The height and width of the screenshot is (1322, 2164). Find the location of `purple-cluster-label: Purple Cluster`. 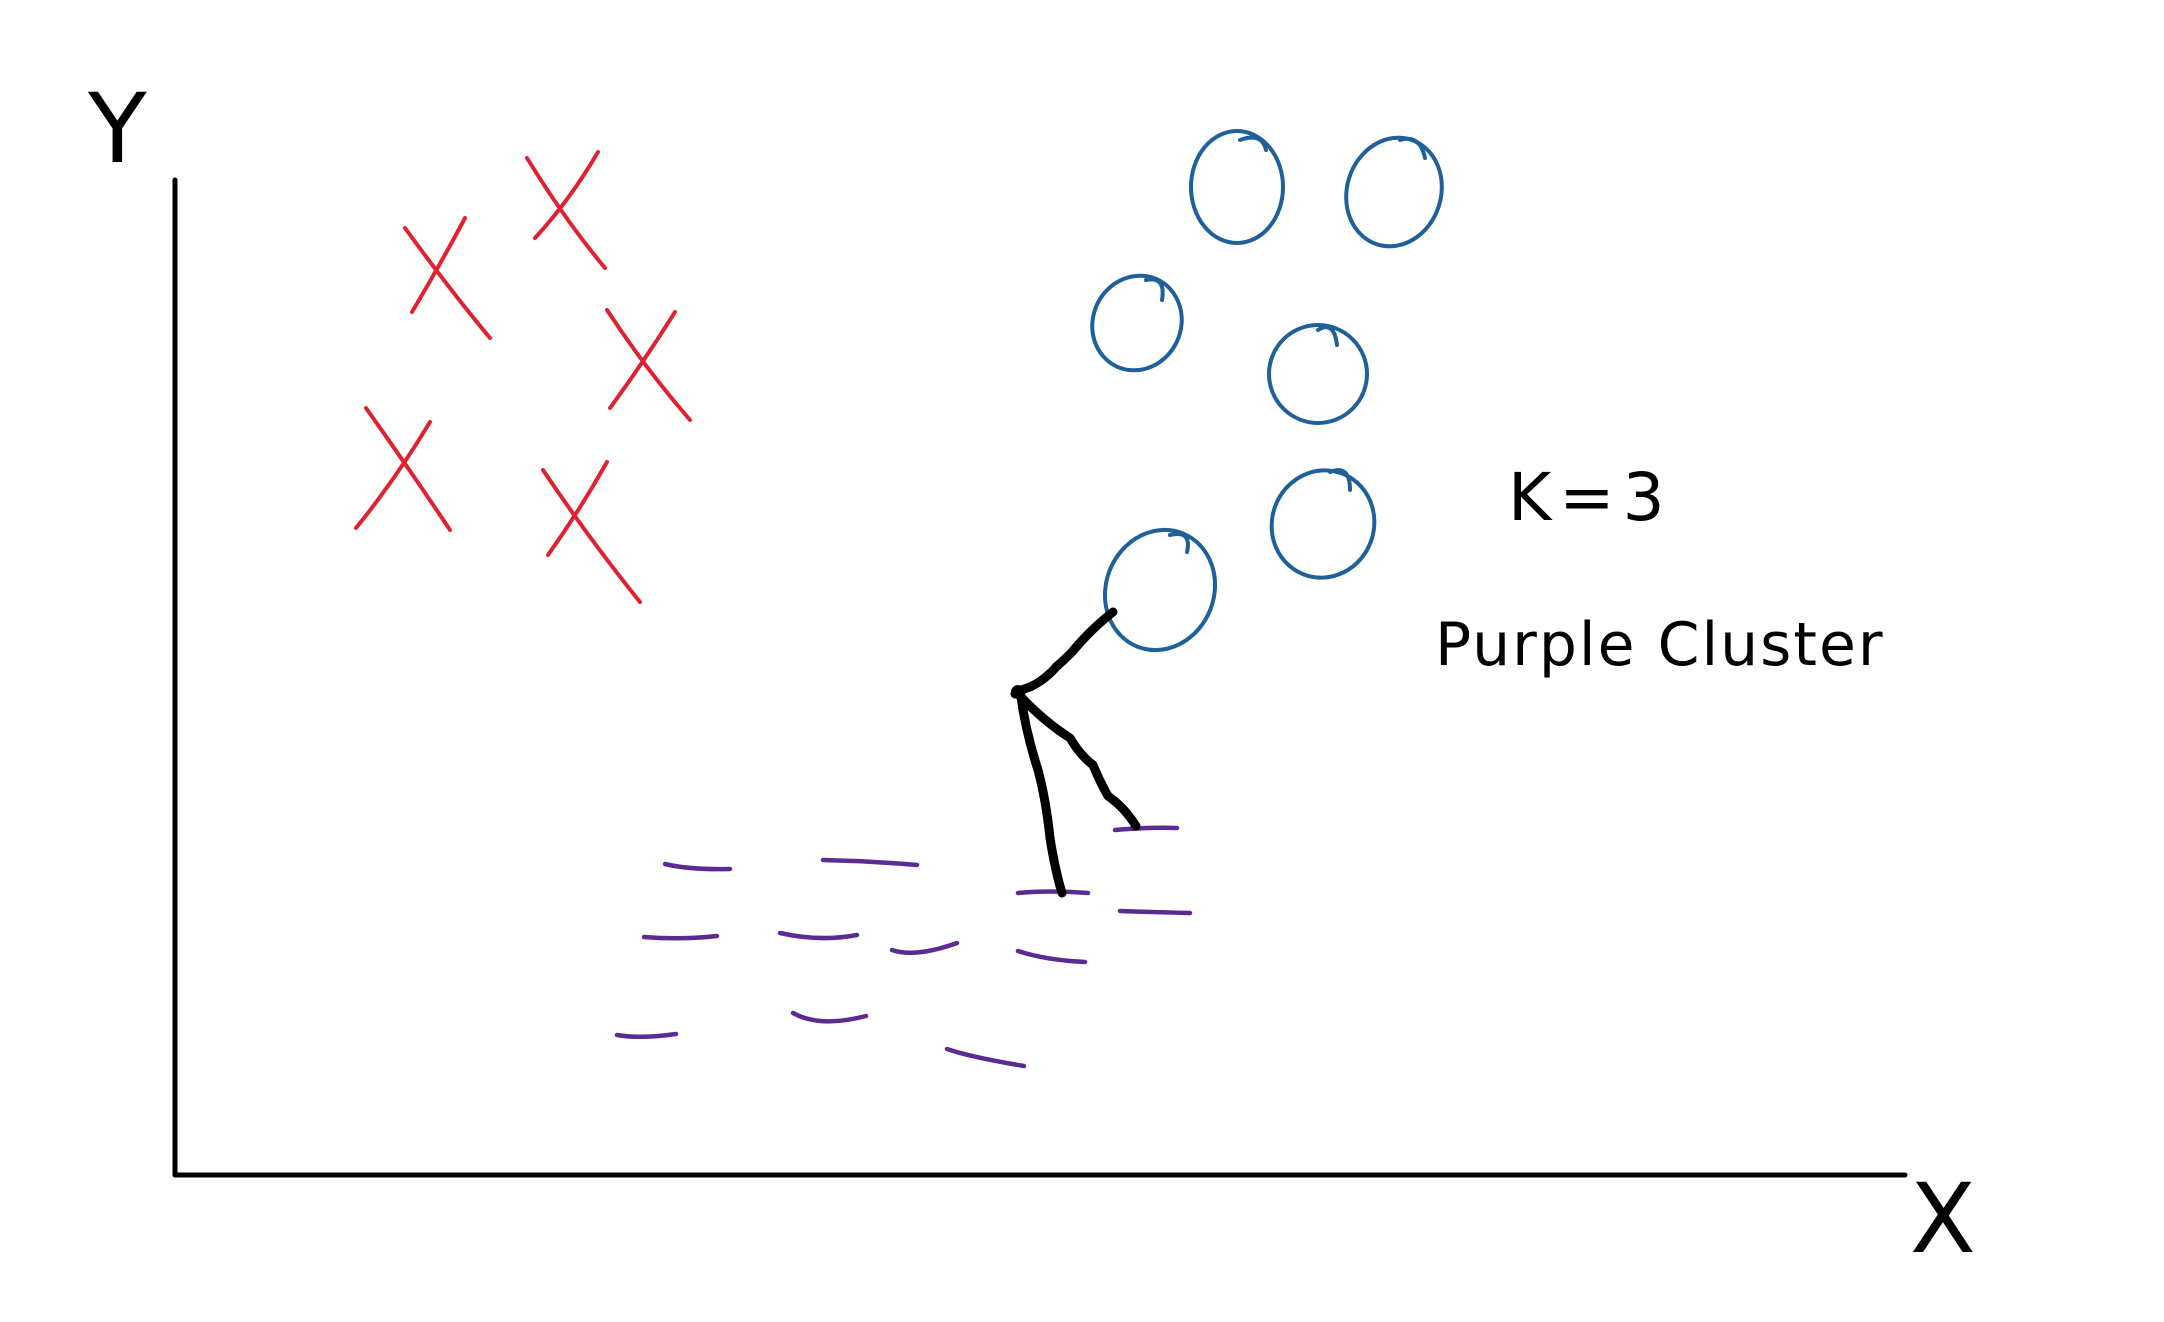

purple-cluster-label: Purple Cluster is located at coordinates (1660, 645).